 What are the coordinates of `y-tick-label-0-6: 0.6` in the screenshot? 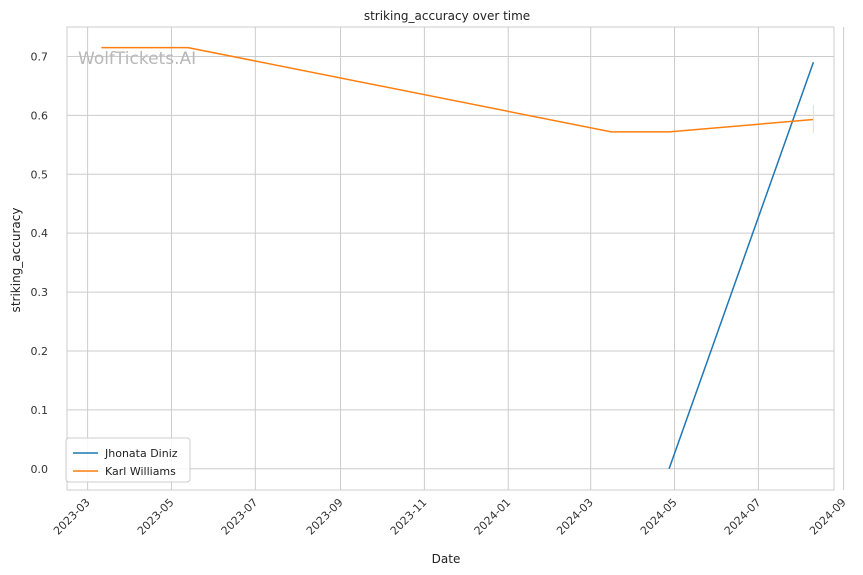 It's located at (40, 115).